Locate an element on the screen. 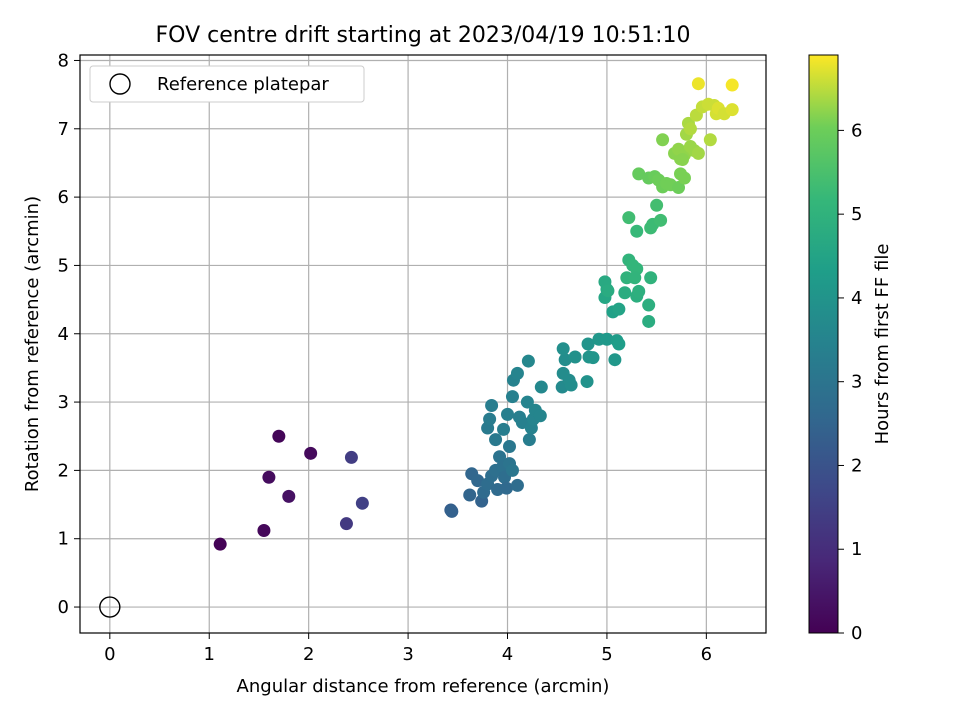  colorbar: 0 1 2 3 4 5 6 Hours from first FF file is located at coordinates (850, 349).